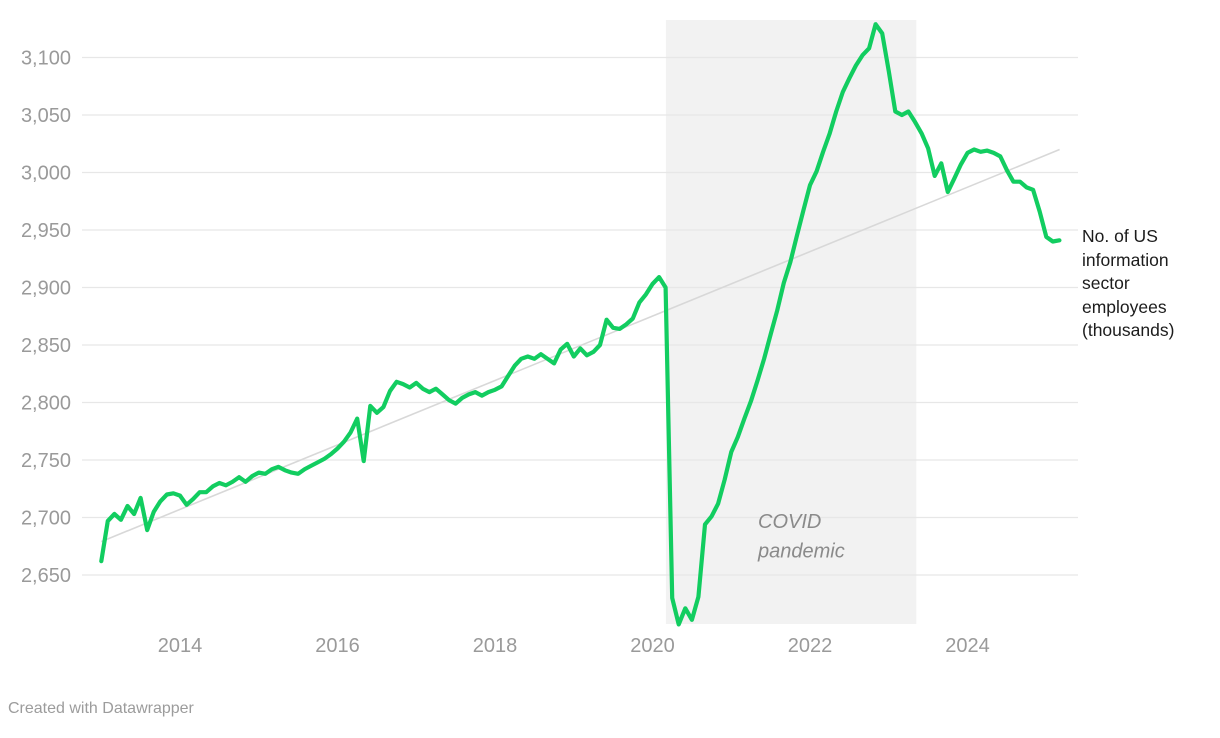  What do you see at coordinates (180, 646) in the screenshot?
I see `x-tick-label: 2014` at bounding box center [180, 646].